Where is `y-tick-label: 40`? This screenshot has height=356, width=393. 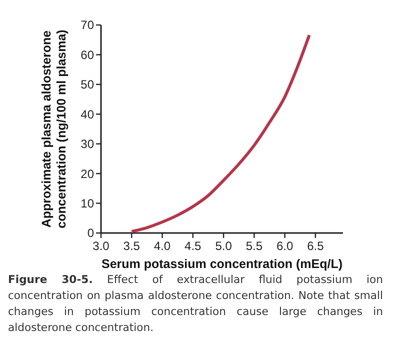
y-tick-label: 40 is located at coordinates (87, 114).